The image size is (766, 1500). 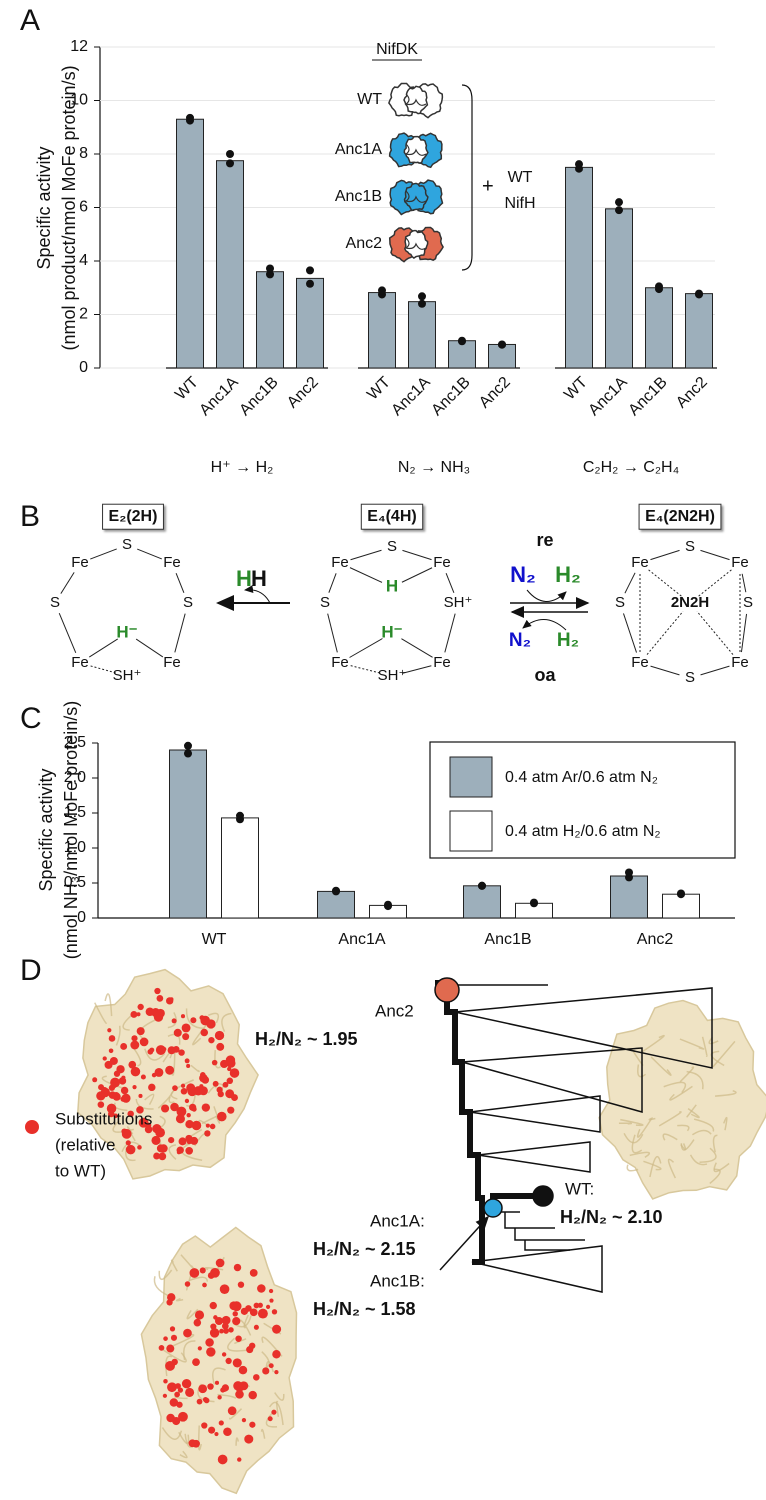 What do you see at coordinates (364, 243) in the screenshot?
I see `inset-label: Anc2` at bounding box center [364, 243].